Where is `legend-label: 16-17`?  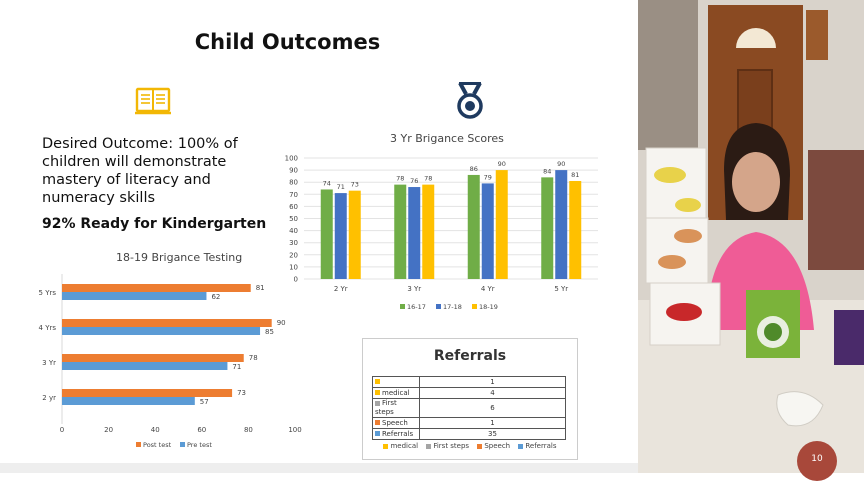 legend-label: 16-17 is located at coordinates (416, 307).